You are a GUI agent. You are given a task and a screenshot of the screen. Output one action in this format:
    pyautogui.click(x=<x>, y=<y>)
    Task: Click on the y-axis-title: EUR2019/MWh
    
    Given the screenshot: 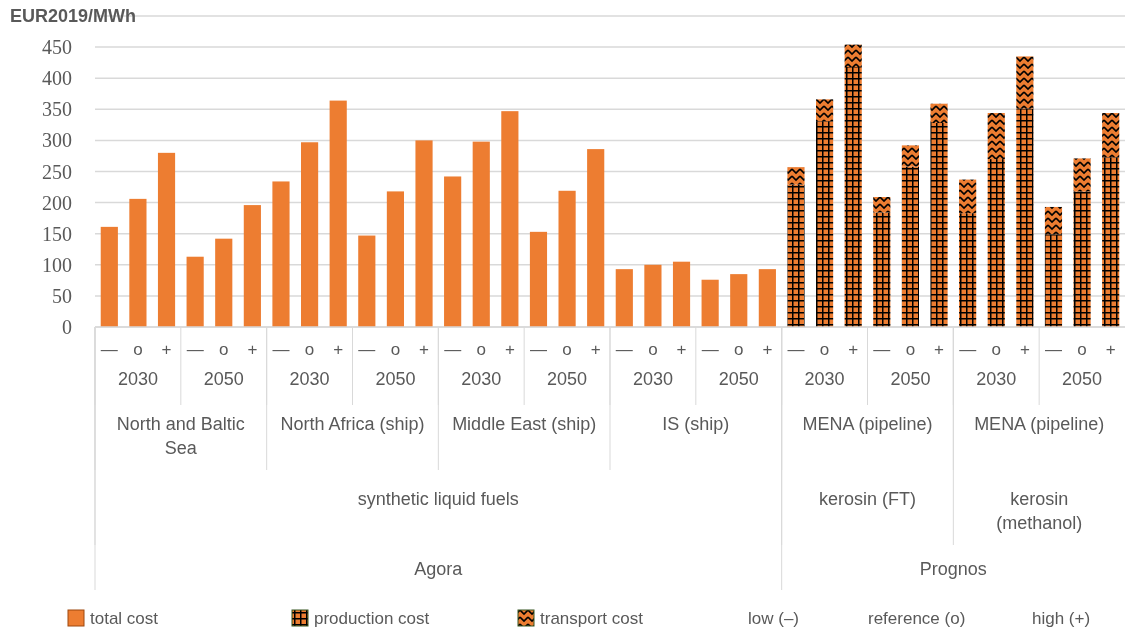 What is the action you would take?
    pyautogui.click(x=73, y=16)
    